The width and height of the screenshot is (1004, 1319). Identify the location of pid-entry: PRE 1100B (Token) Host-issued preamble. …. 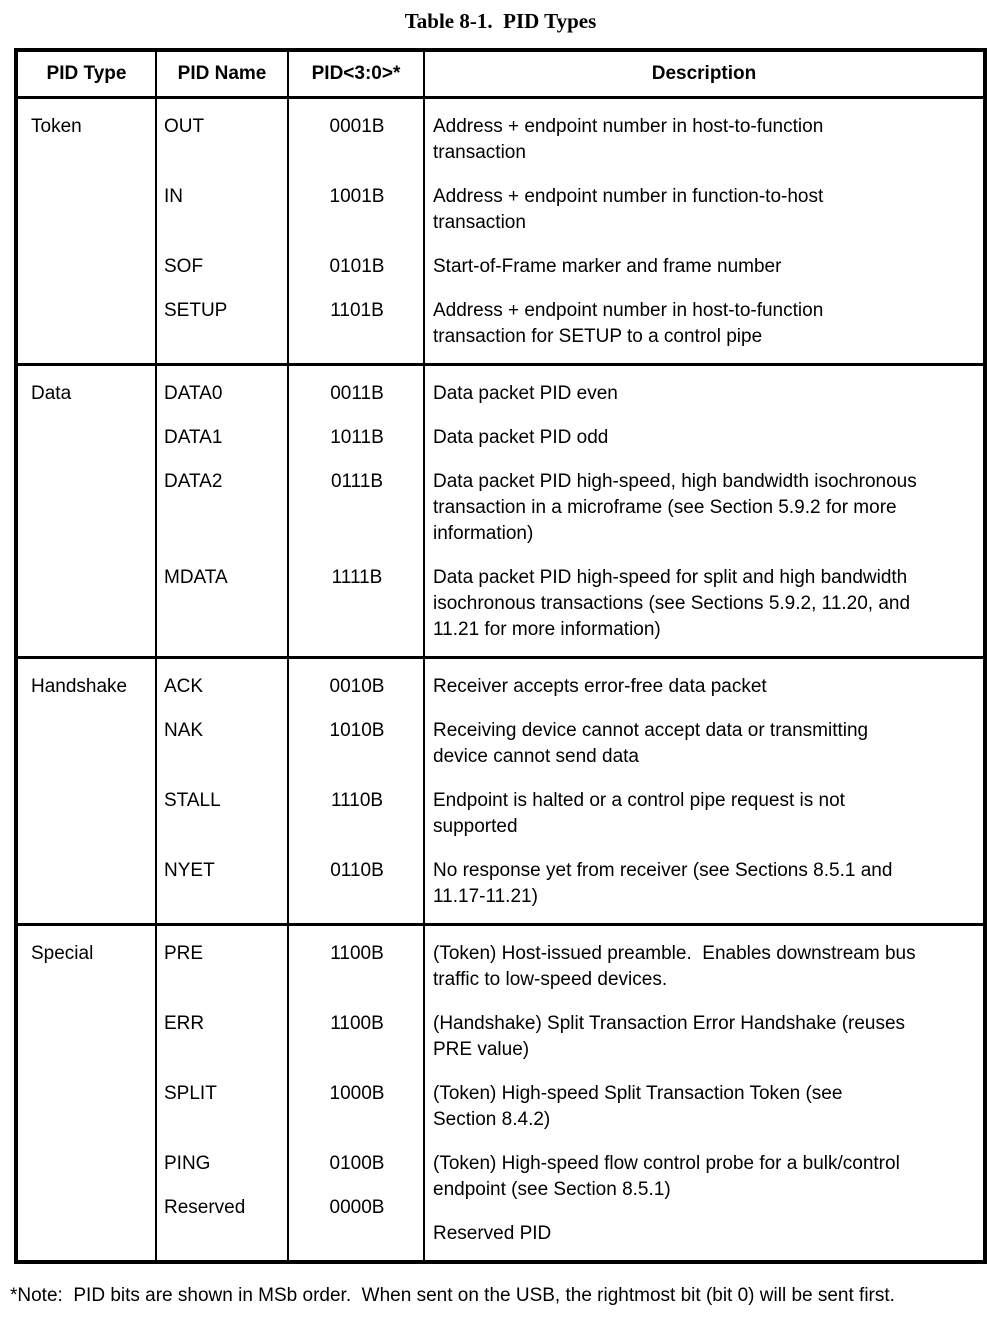
(500, 967).